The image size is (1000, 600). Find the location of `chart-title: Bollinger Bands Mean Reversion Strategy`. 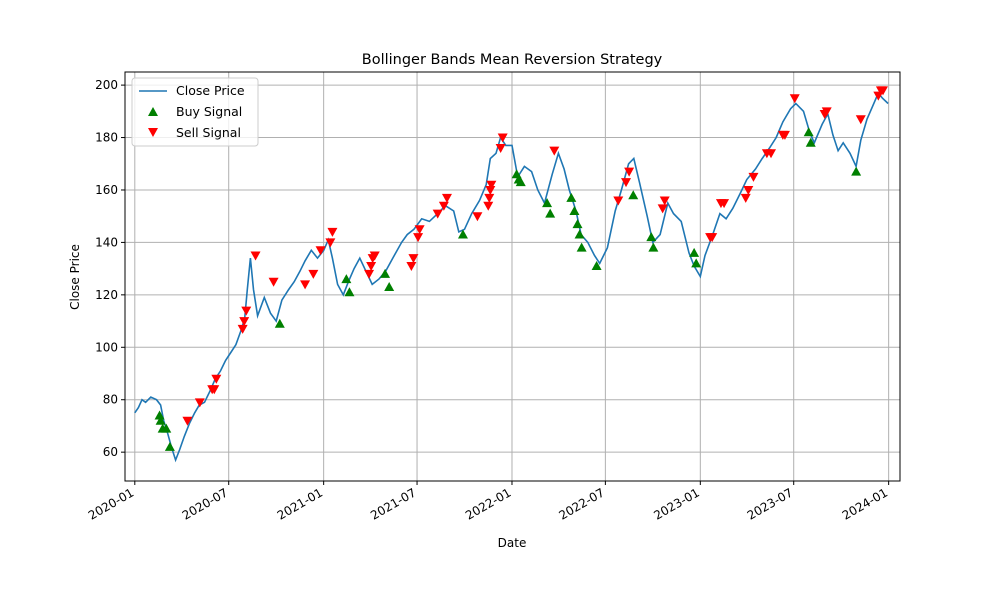

chart-title: Bollinger Bands Mean Reversion Strategy is located at coordinates (512, 60).